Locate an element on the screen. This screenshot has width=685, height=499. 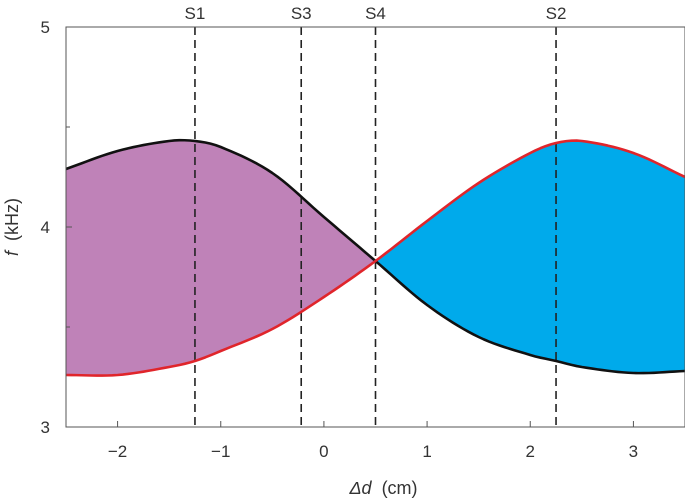
y-axis-label: f (kHz) is located at coordinates (12, 227).